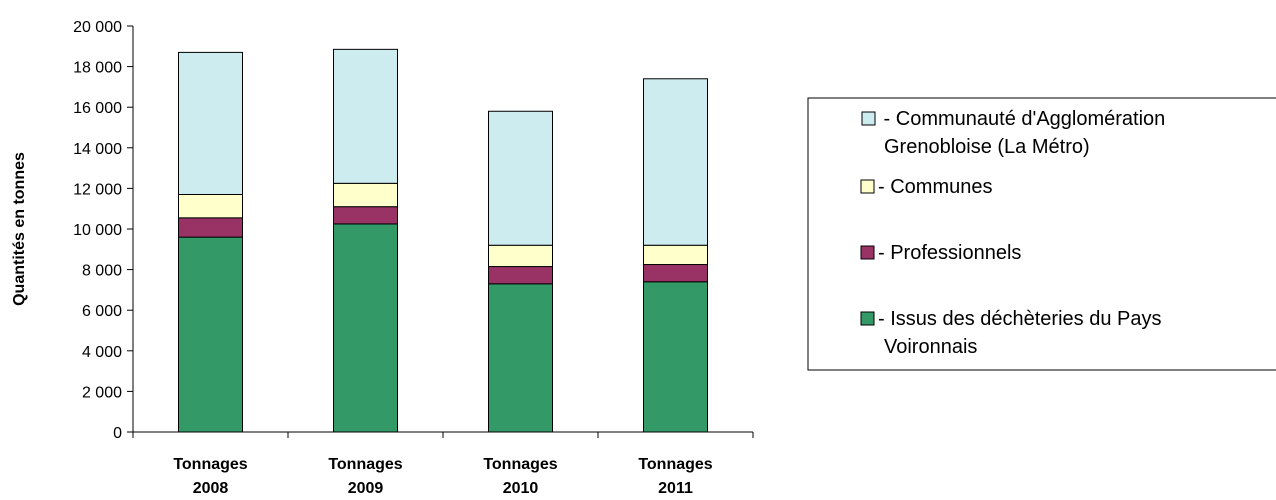  I want to click on y-tick-label: 6 000, so click(102, 311).